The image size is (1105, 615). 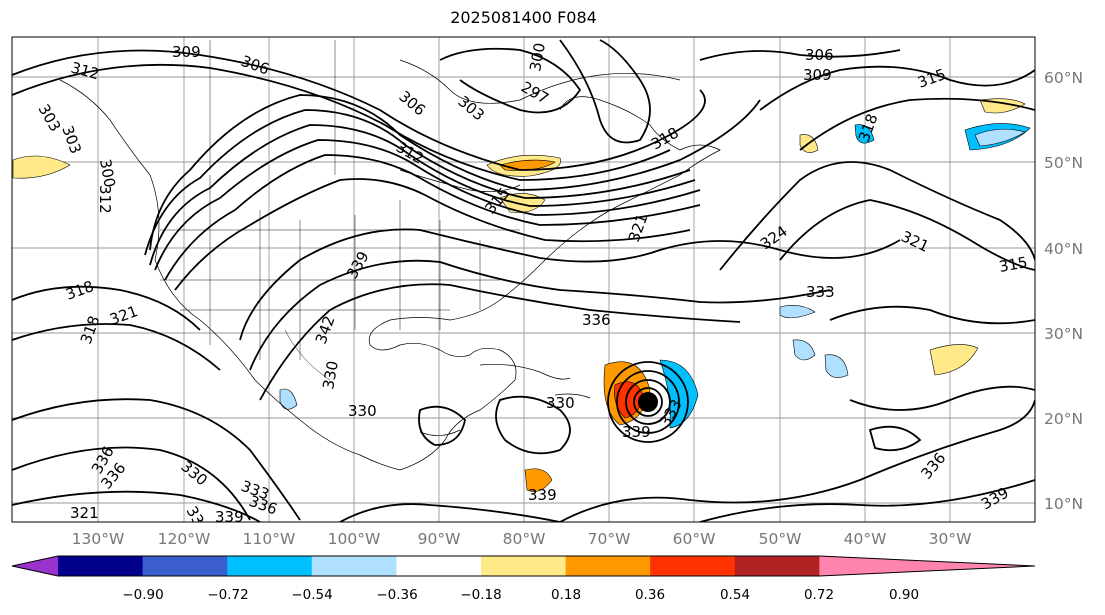 I want to click on colorbar-tick-label: −0.18, so click(x=480, y=595).